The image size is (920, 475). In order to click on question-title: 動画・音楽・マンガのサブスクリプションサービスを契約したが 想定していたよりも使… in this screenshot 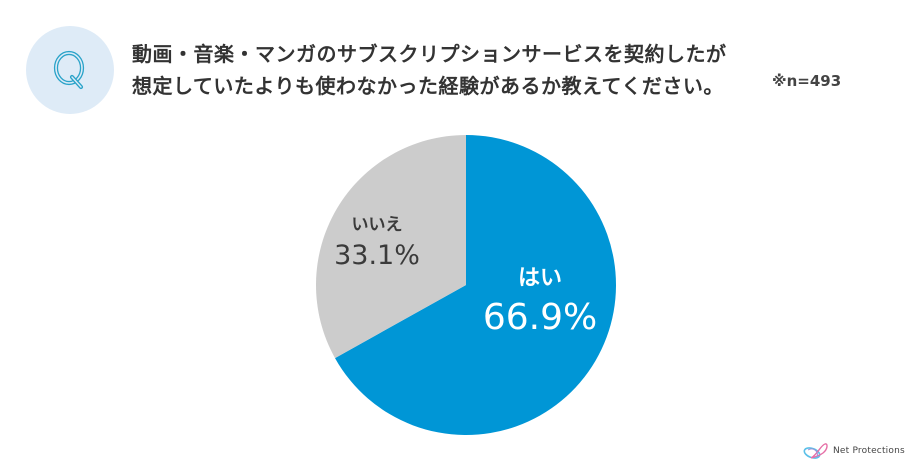, I will do `click(429, 70)`.